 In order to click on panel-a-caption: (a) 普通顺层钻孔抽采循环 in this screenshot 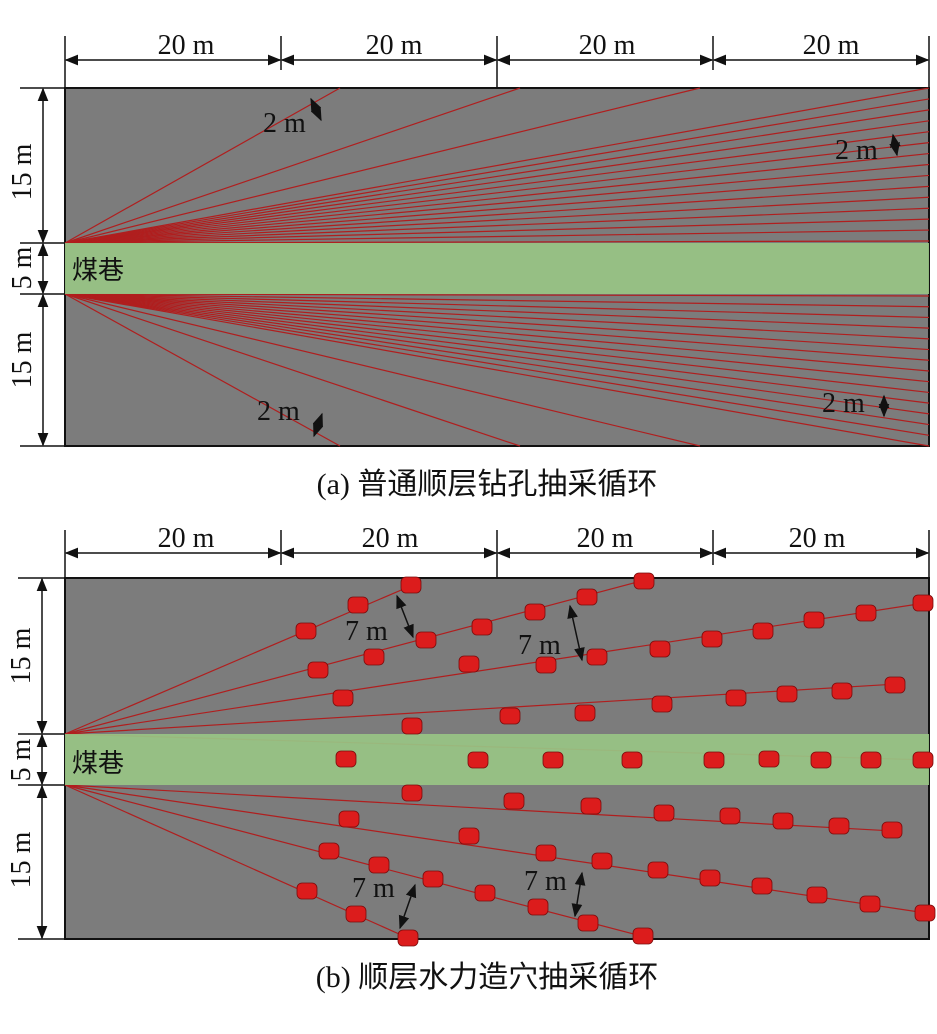, I will do `click(487, 484)`.